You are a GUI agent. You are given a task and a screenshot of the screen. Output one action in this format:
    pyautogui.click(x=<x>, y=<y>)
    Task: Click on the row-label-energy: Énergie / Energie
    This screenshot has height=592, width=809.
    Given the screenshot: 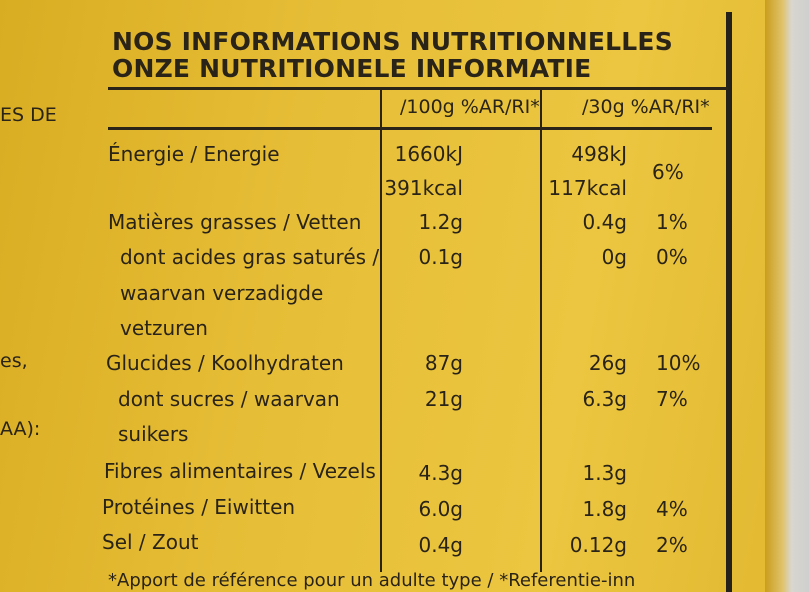 What is the action you would take?
    pyautogui.click(x=194, y=154)
    